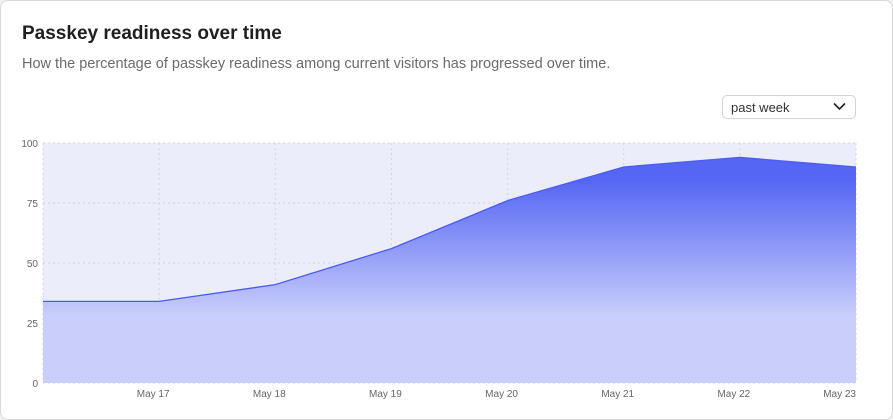  Describe the element at coordinates (760, 107) in the screenshot. I see `time-range-value: past week` at that location.